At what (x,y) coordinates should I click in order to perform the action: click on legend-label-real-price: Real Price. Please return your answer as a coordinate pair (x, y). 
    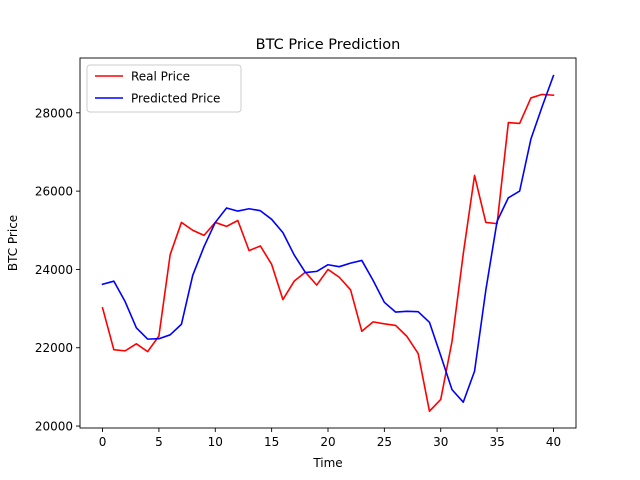
    Looking at the image, I should click on (160, 77).